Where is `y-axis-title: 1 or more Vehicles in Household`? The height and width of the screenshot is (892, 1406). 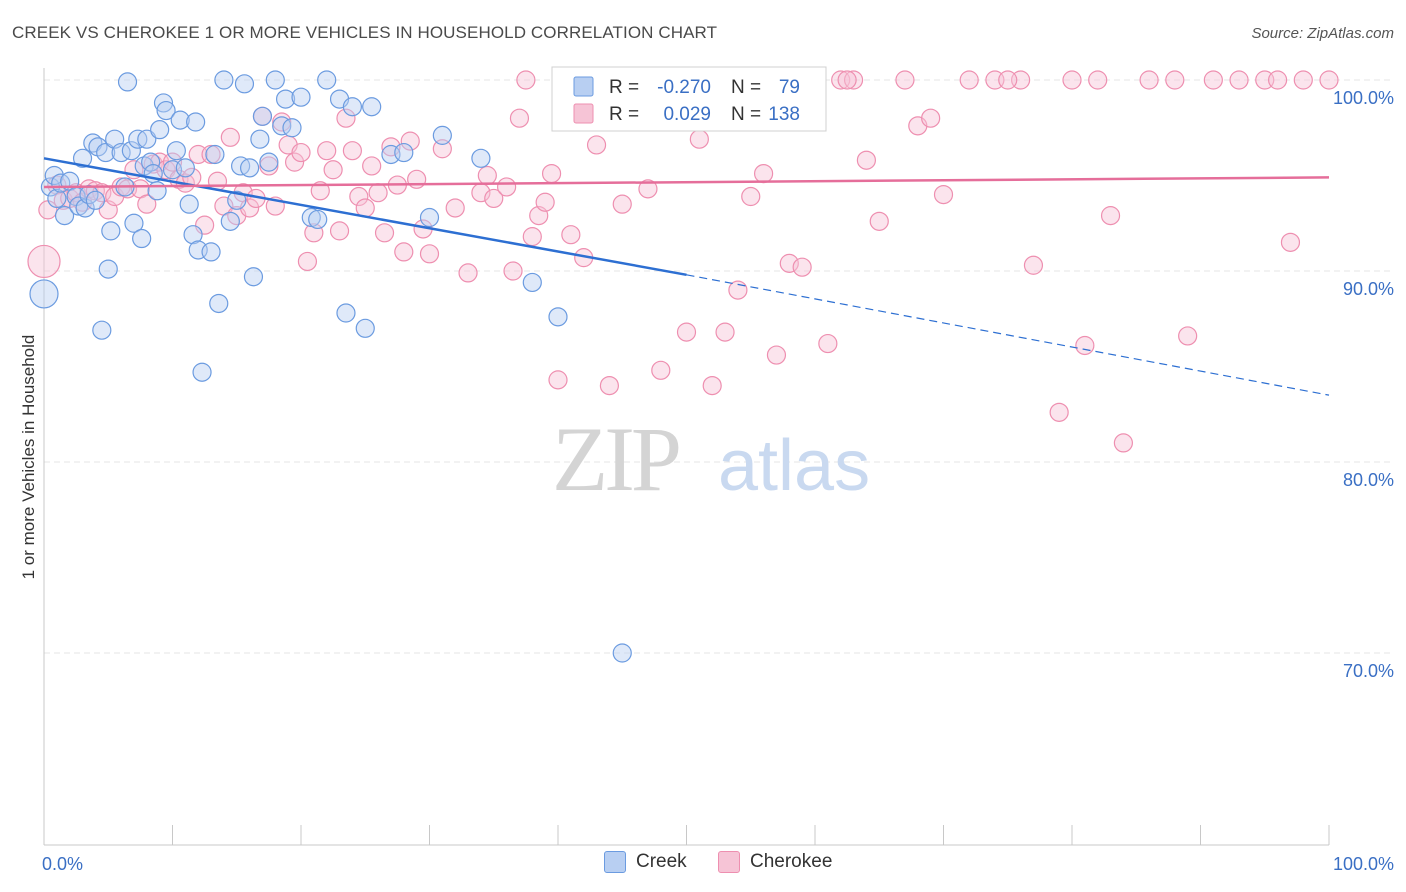
y-axis-title: 1 or more Vehicles in Household is located at coordinates (28, 457).